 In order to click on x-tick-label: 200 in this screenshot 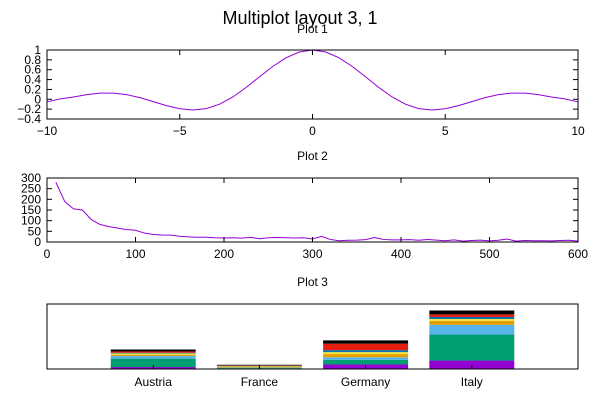, I will do `click(224, 254)`.